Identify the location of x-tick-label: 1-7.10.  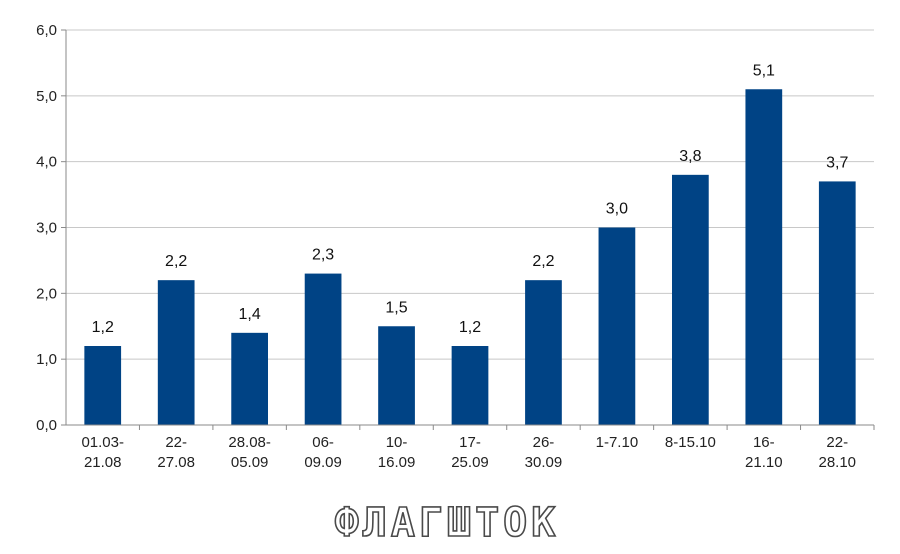
(617, 442).